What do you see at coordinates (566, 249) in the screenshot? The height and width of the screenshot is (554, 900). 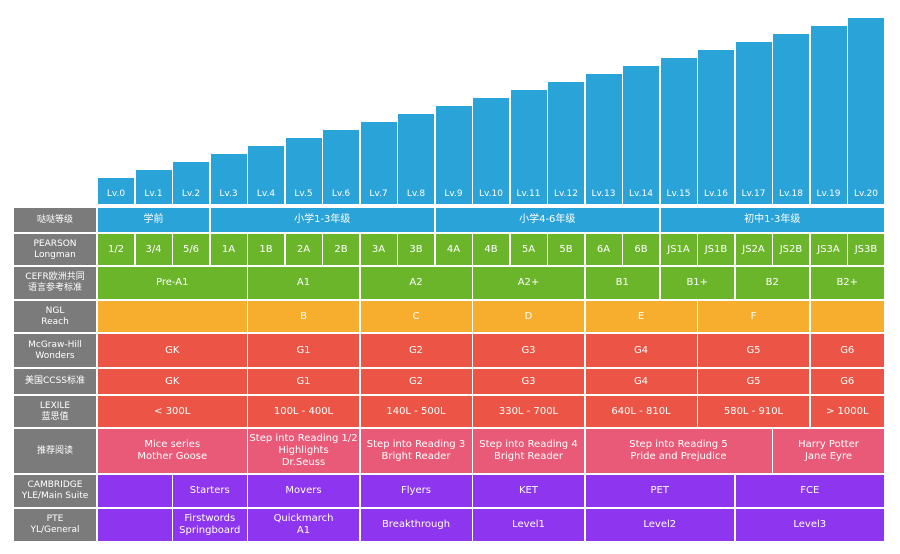 I see `table-cell: 5B` at bounding box center [566, 249].